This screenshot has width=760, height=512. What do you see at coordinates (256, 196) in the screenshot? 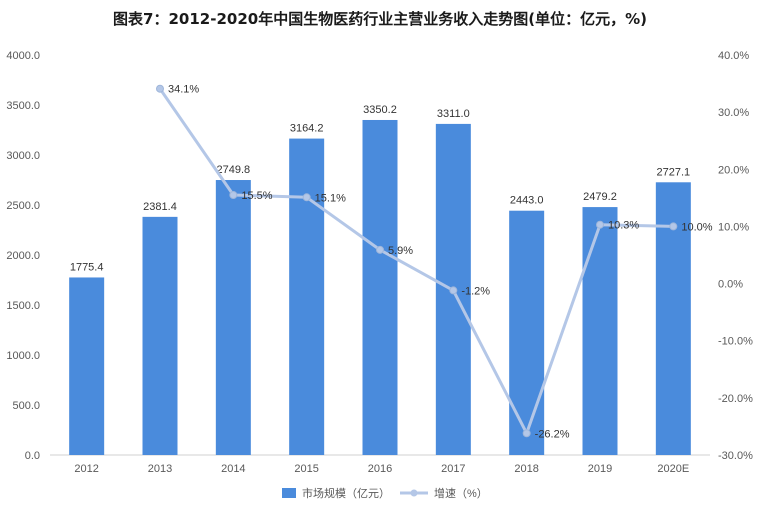
I see `line-data-label: 15.5%` at bounding box center [256, 196].